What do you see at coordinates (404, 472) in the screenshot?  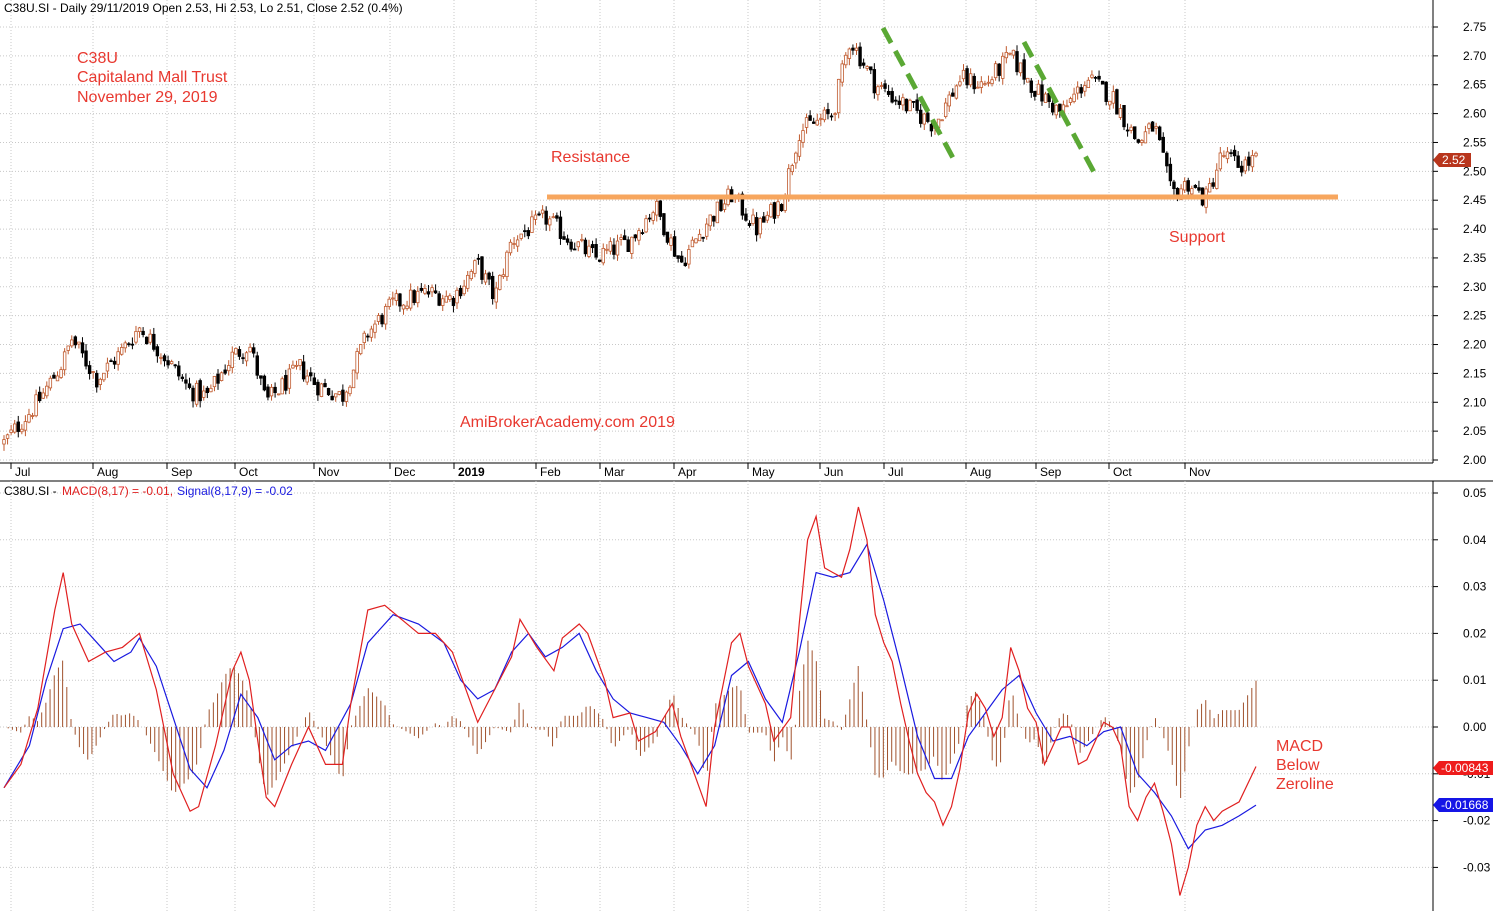 I see `price-x-tick-label: Dec` at bounding box center [404, 472].